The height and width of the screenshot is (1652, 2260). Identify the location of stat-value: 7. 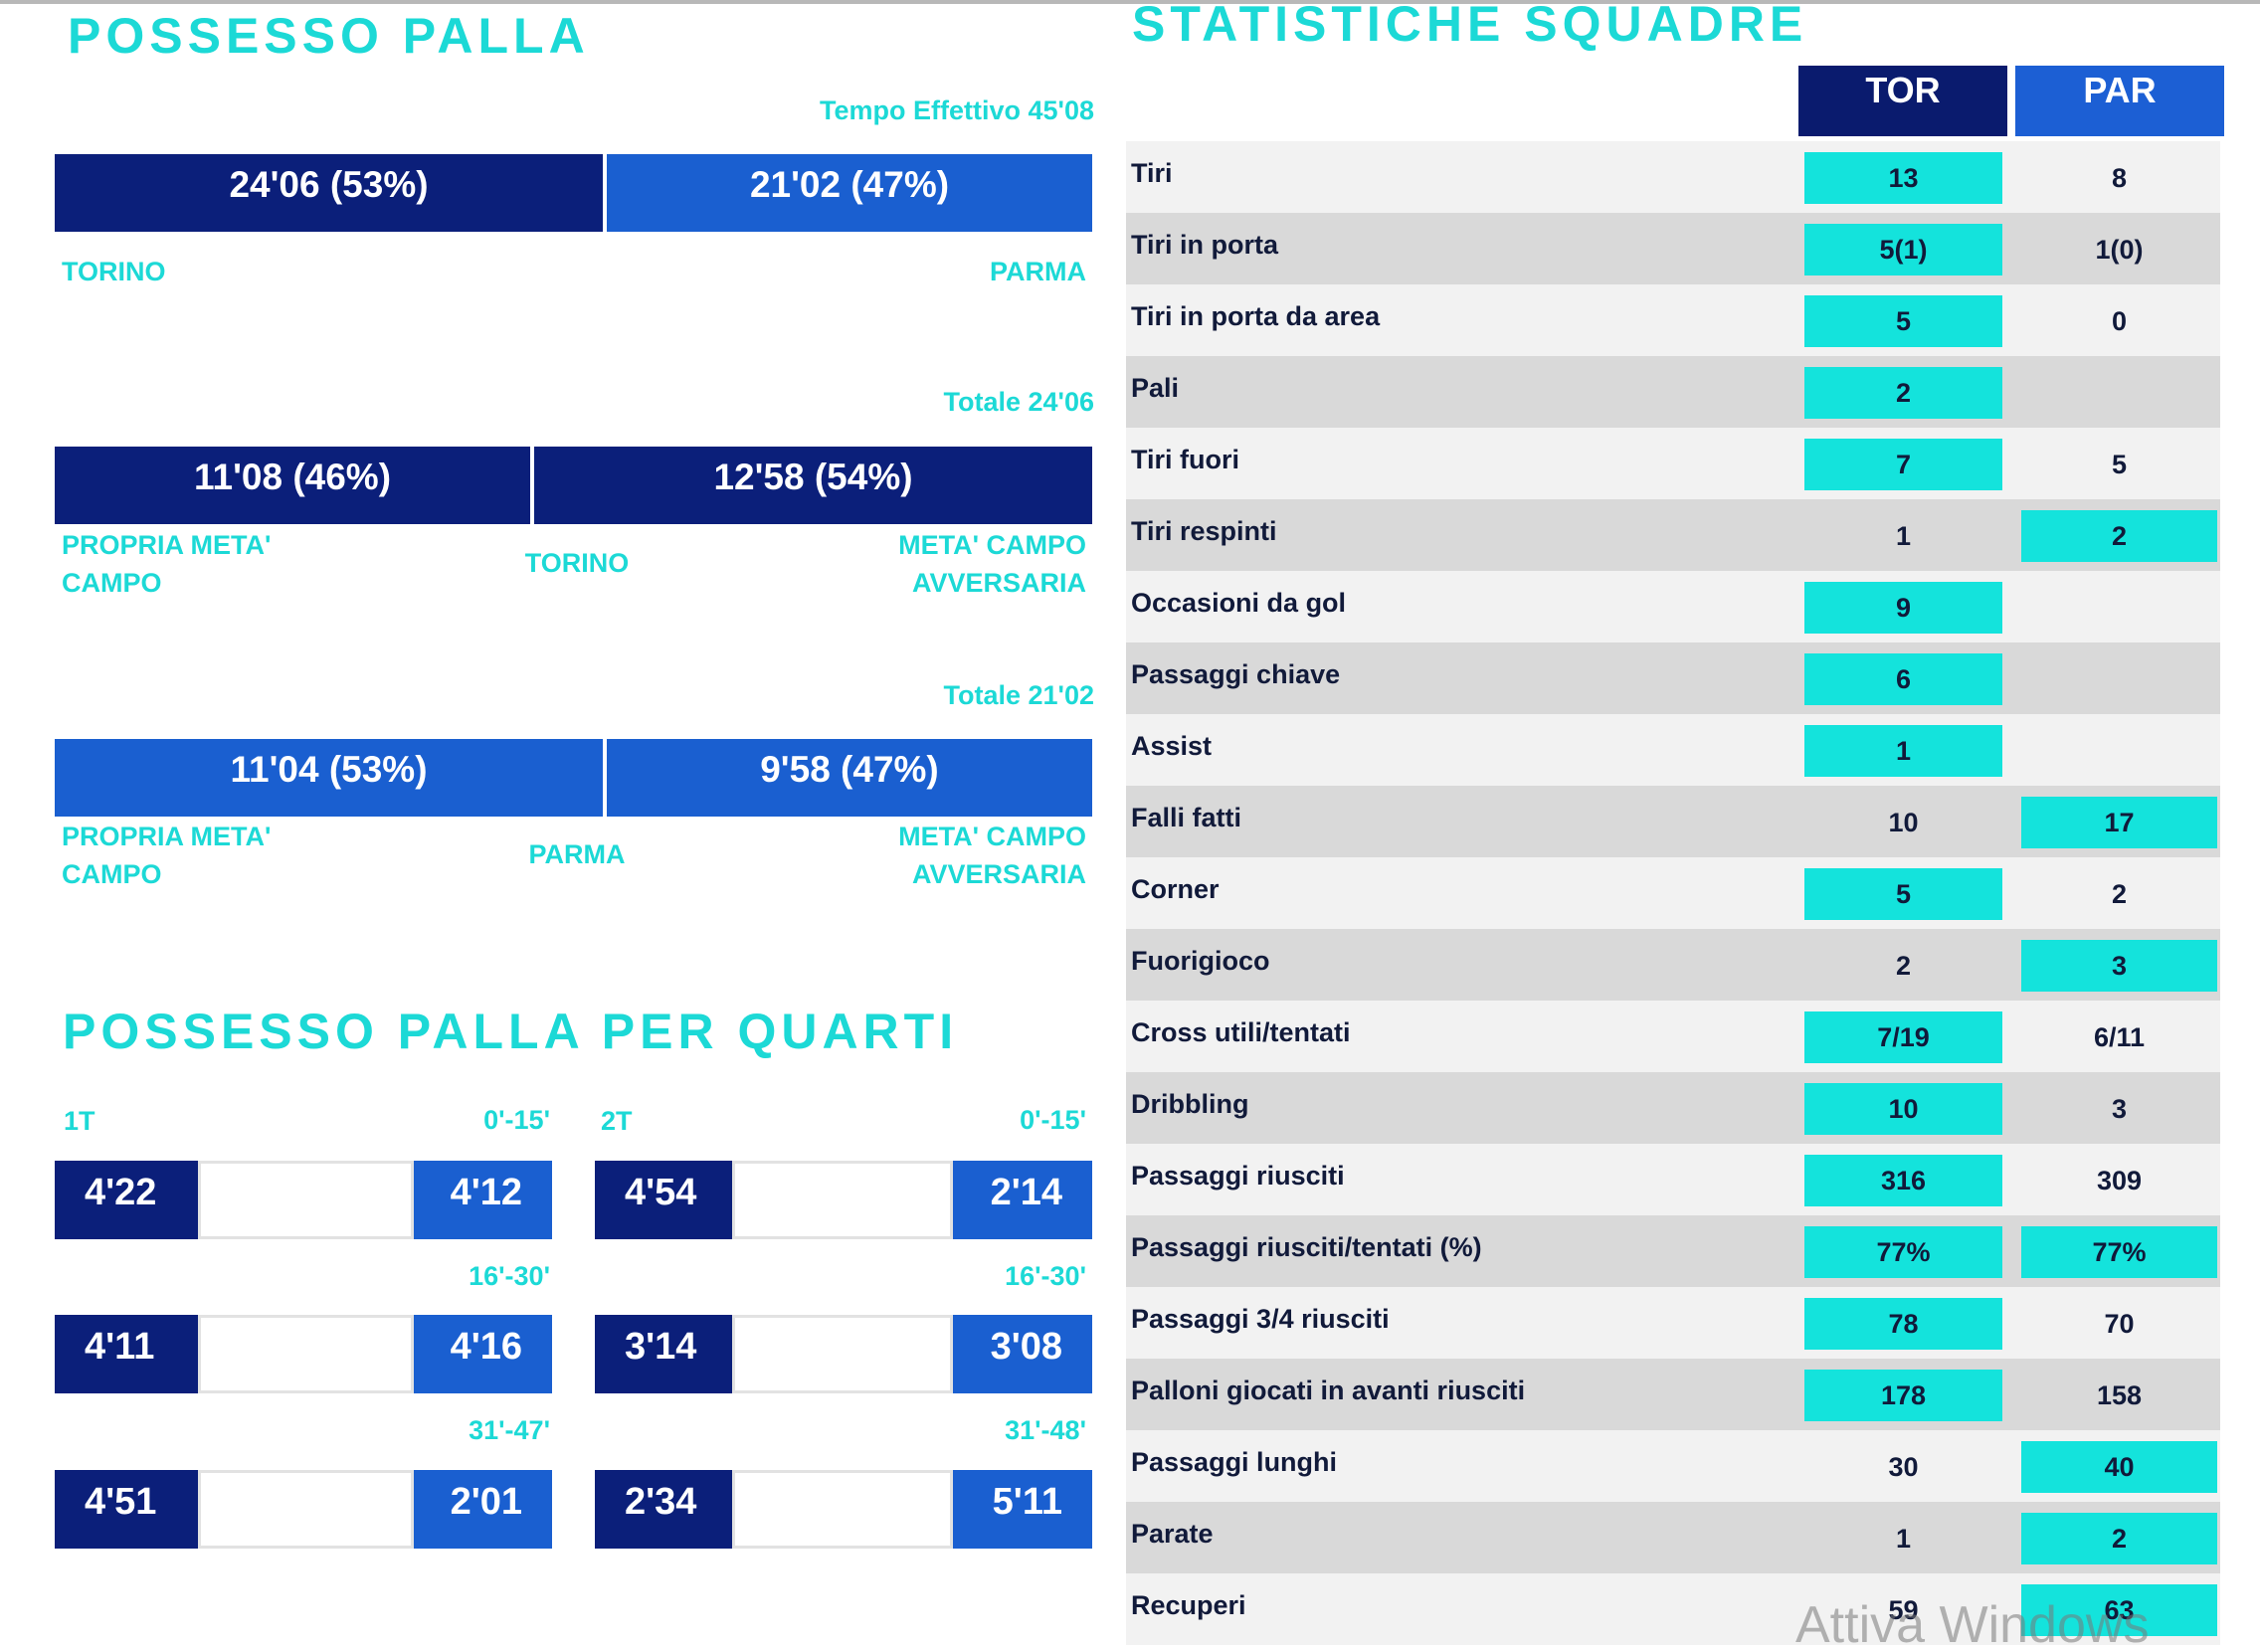
(1903, 464).